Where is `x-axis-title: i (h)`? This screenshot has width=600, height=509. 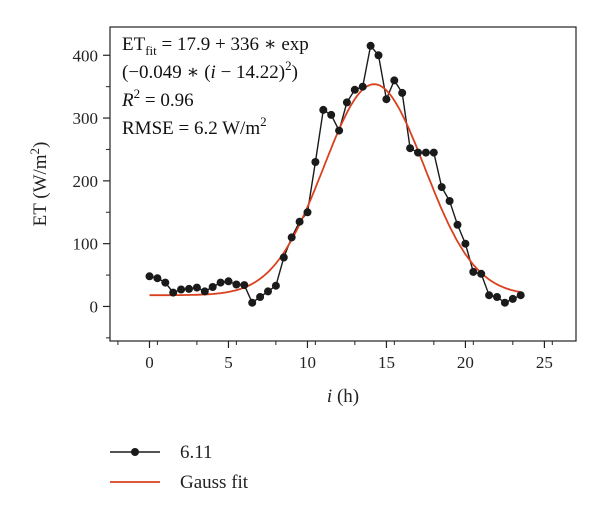 x-axis-title: i (h) is located at coordinates (343, 396).